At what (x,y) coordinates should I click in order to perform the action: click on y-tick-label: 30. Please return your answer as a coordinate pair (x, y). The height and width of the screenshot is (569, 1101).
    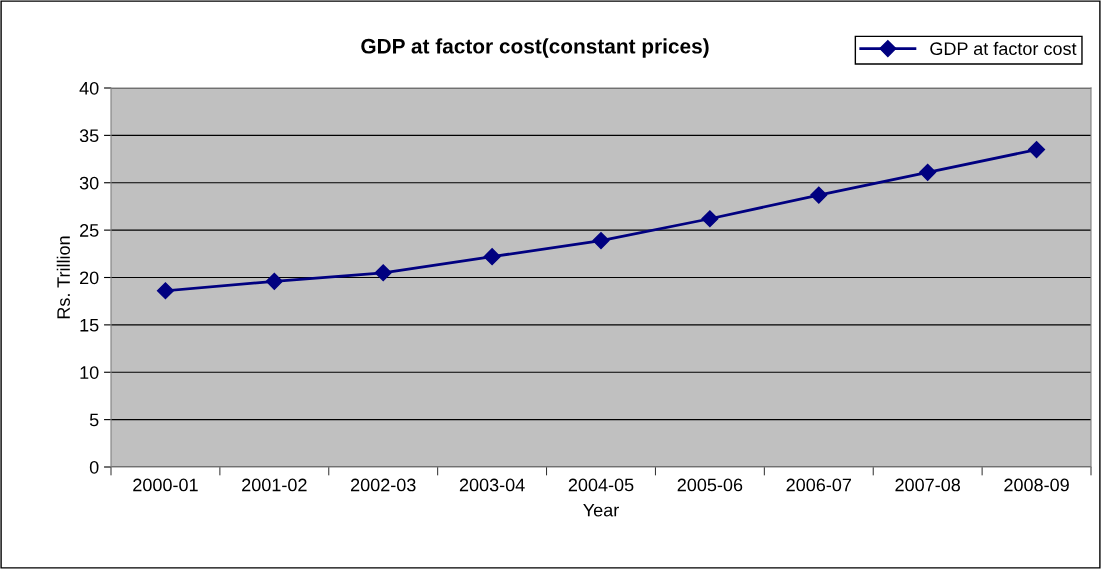
    Looking at the image, I should click on (89, 183).